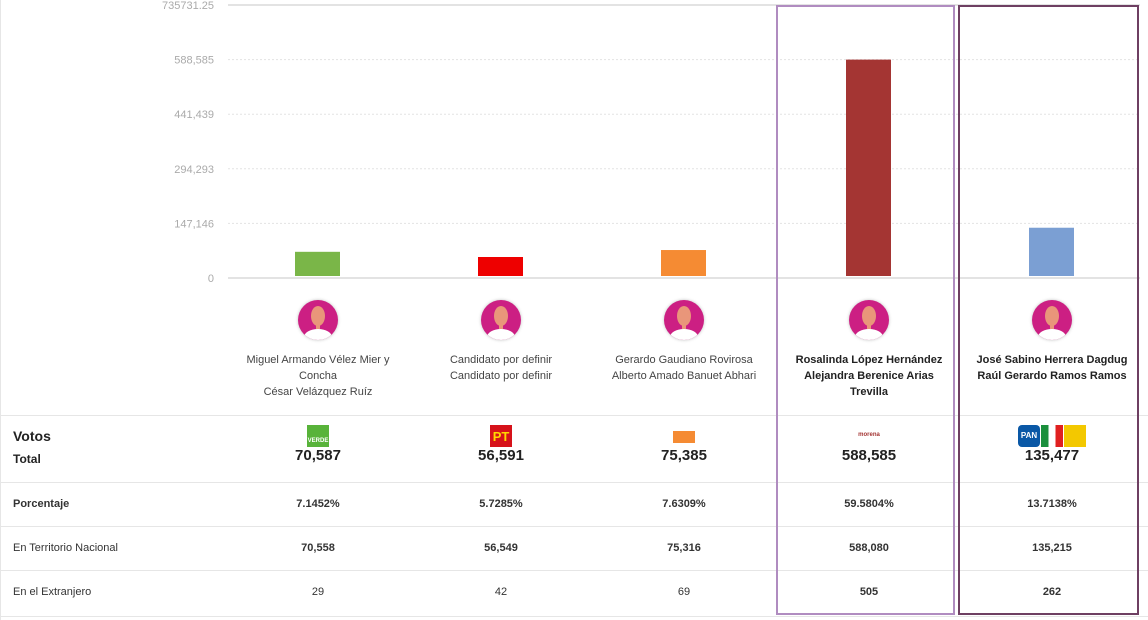 The height and width of the screenshot is (620, 1148). Describe the element at coordinates (869, 384) in the screenshot. I see `candidate-name-substitute: Alejandra Berenice Arias Trevilla` at that location.